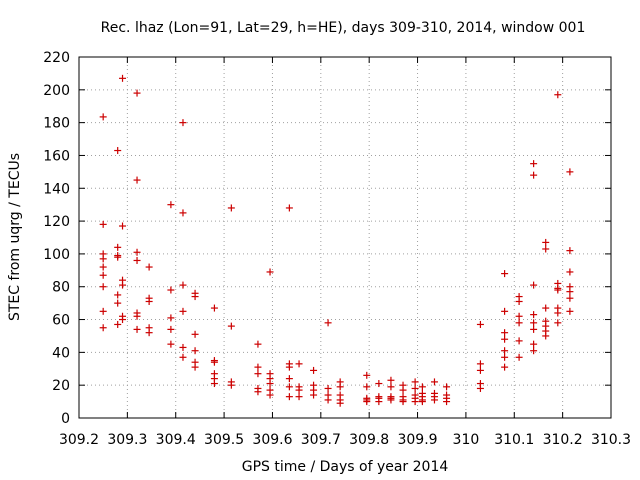 The width and height of the screenshot is (640, 480). Describe the element at coordinates (61, 288) in the screenshot. I see `y-tick-label: 80` at that location.